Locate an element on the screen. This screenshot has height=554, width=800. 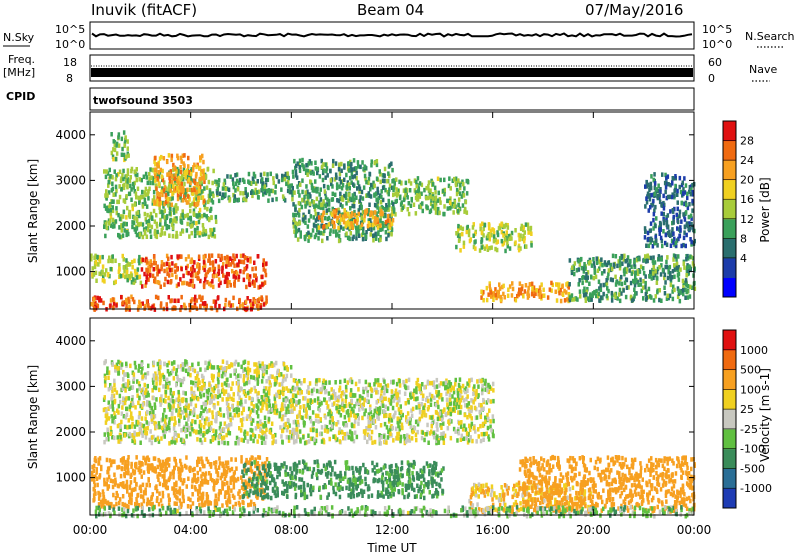
date-title: 07/May/2016 is located at coordinates (634, 10).